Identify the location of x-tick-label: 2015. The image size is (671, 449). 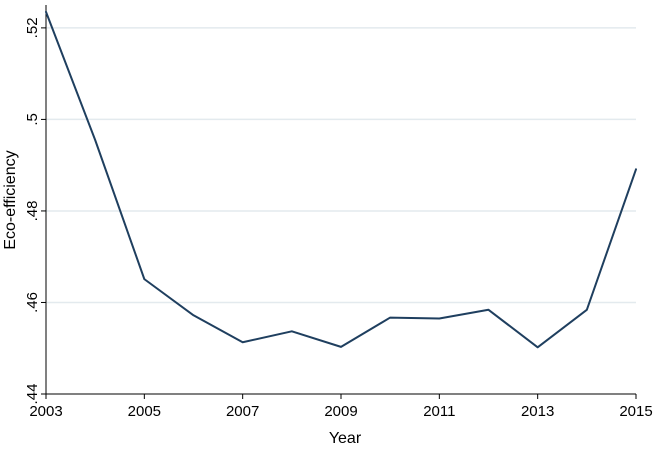
(635, 411).